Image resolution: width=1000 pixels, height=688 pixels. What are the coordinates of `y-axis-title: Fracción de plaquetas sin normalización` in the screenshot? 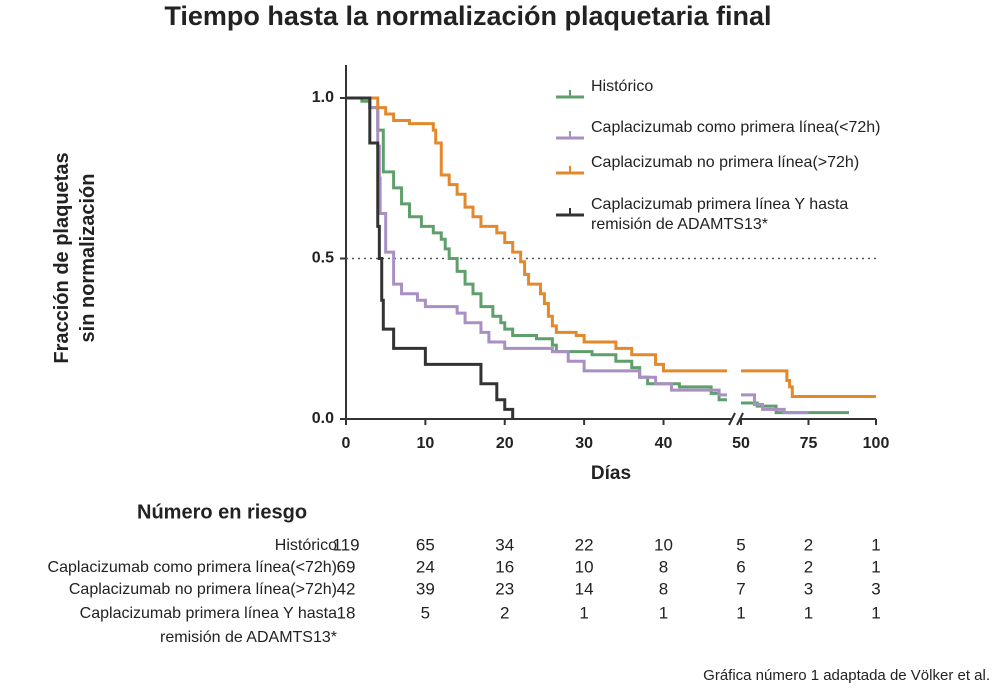 It's located at (75, 258).